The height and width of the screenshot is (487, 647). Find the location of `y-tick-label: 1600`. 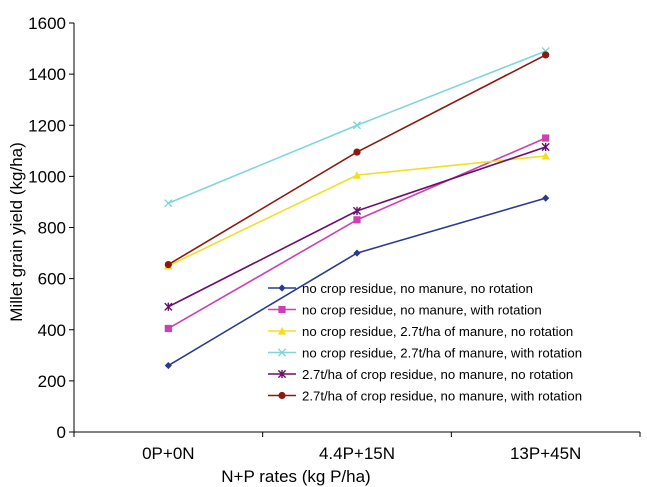

y-tick-label: 1600 is located at coordinates (47, 23).